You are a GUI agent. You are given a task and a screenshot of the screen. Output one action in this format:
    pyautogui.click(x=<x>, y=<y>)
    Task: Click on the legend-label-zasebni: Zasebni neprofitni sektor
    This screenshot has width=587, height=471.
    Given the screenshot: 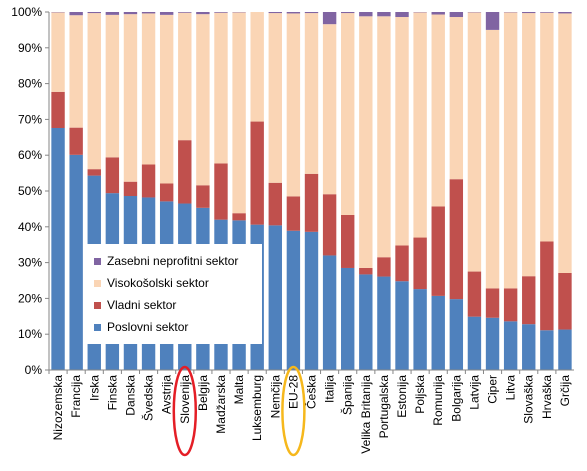 What is the action you would take?
    pyautogui.click(x=173, y=261)
    